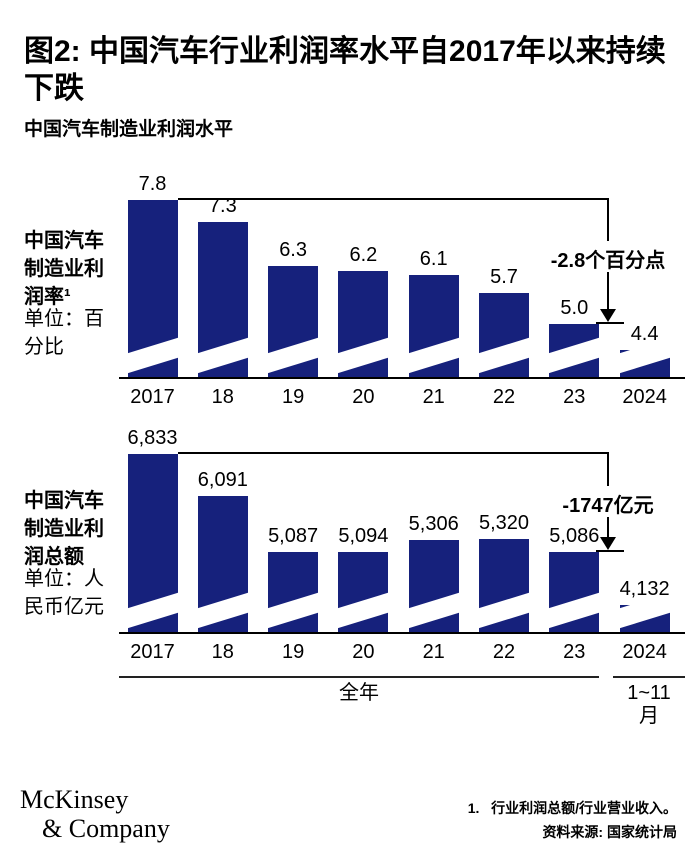 The height and width of the screenshot is (862, 700). What do you see at coordinates (222, 206) in the screenshot?
I see `bar-value-label: 7.3` at bounding box center [222, 206].